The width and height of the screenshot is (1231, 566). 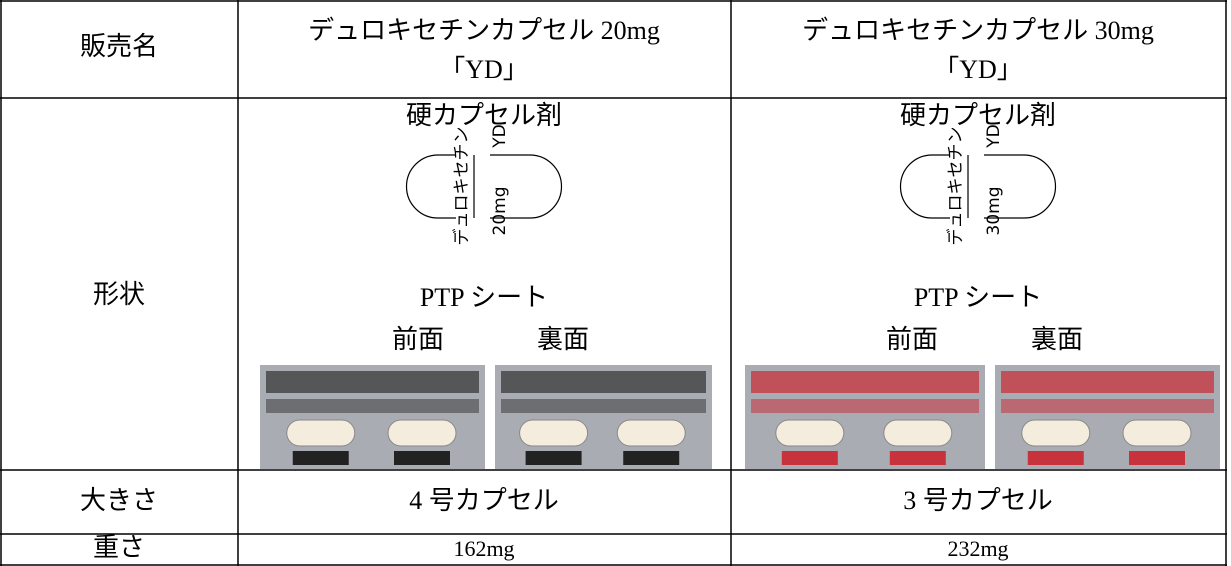 I want to click on weight-value: 162mg, so click(x=483, y=548).